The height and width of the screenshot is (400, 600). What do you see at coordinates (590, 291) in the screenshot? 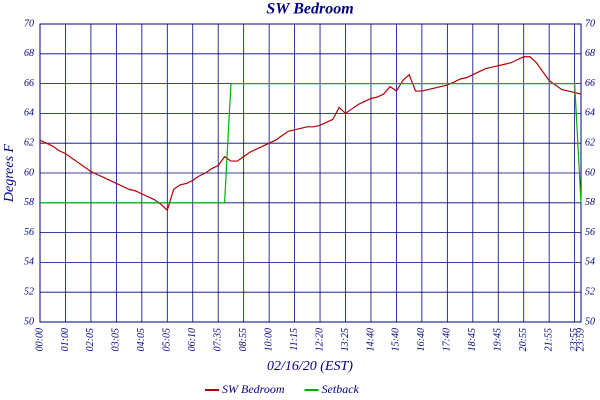
I see `y2-tick-label: 52` at bounding box center [590, 291].